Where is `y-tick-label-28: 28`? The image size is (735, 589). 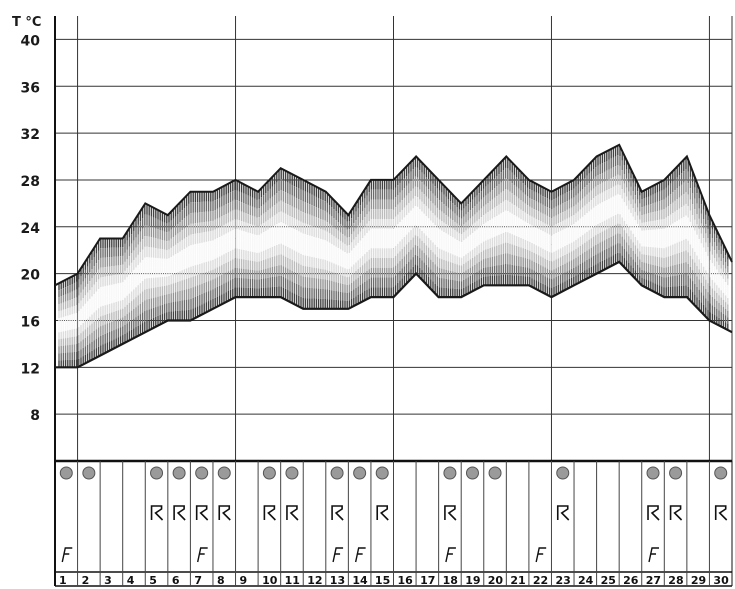
y-tick-label-28: 28 is located at coordinates (30, 182).